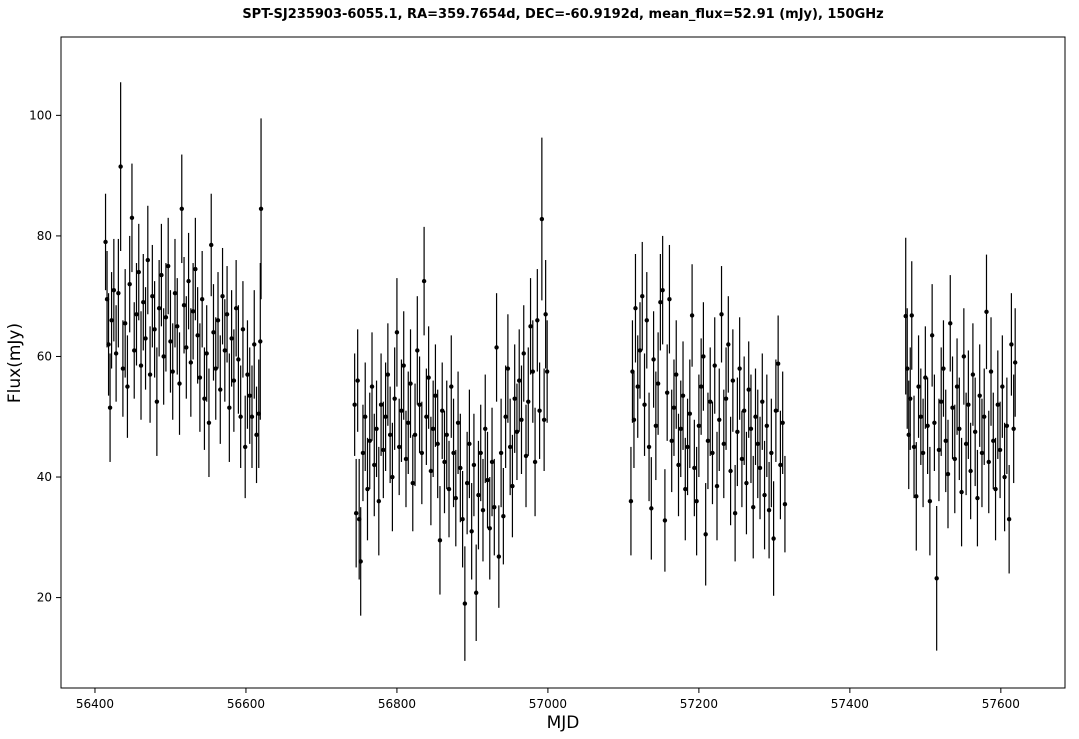 The width and height of the screenshot is (1079, 739). I want to click on x-tick-label: 56800, so click(397, 704).